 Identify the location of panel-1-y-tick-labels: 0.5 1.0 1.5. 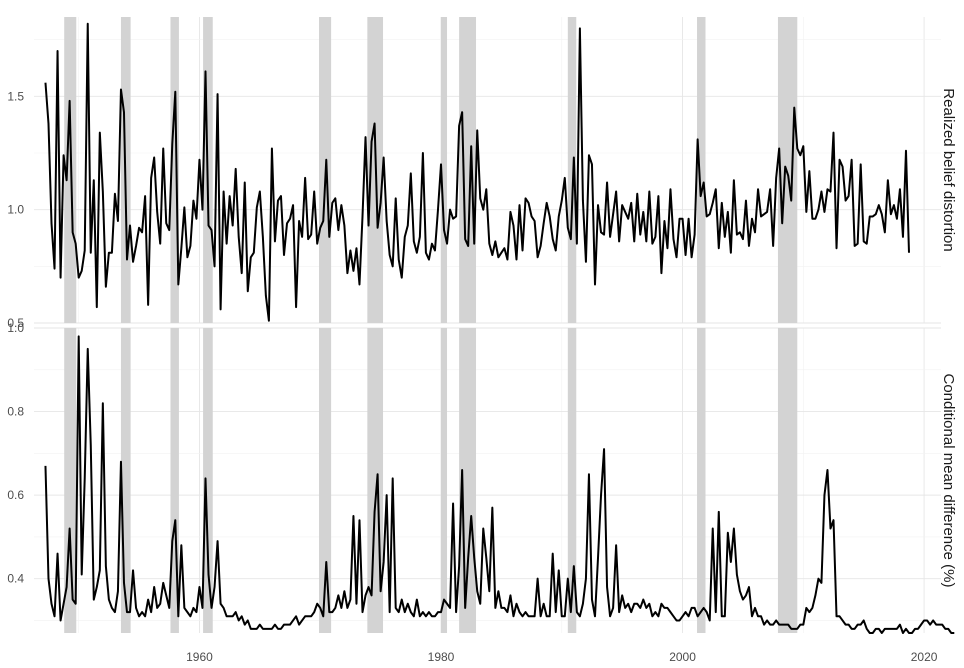
(15, 209).